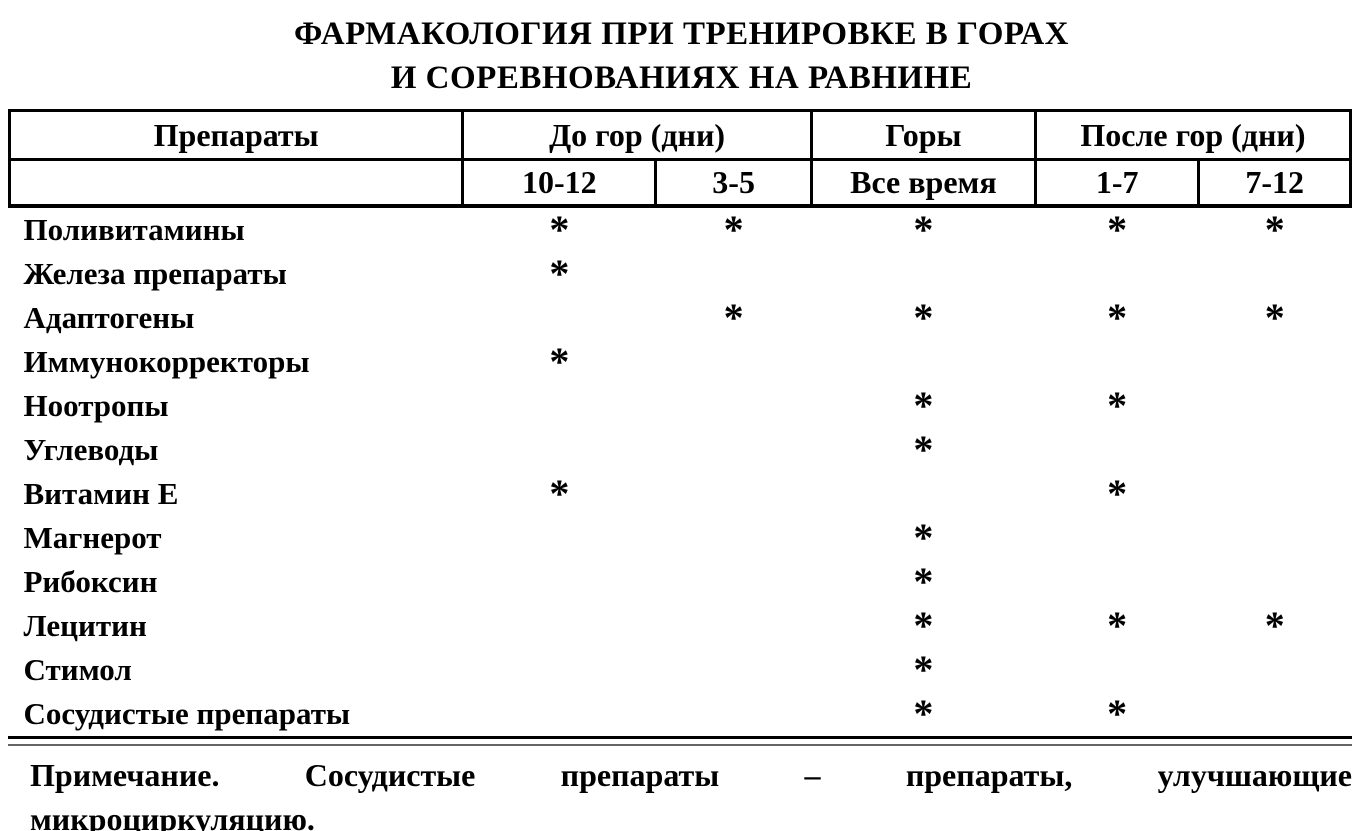 The height and width of the screenshot is (831, 1363). Describe the element at coordinates (559, 183) in the screenshot. I see `subheader-before-10-12: 10-12` at that location.